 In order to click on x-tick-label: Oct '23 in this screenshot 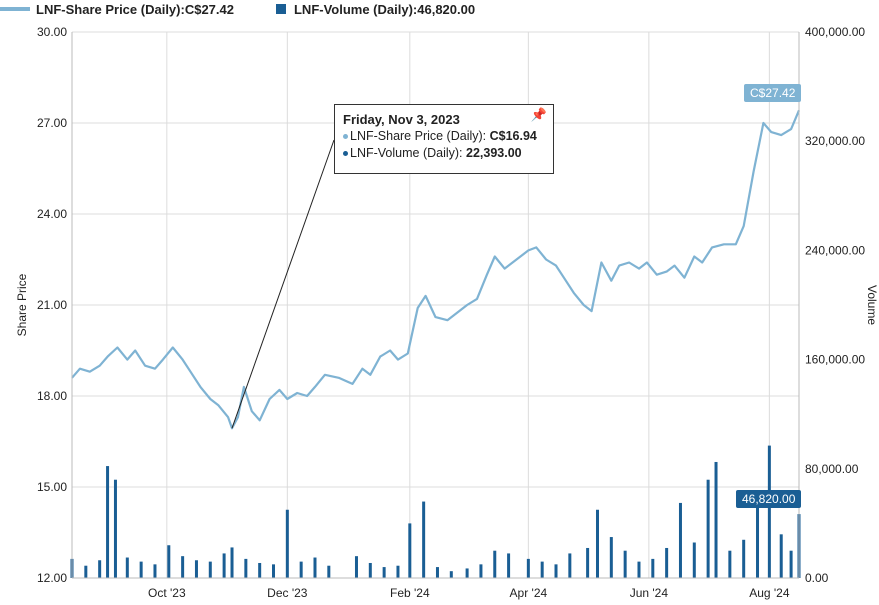, I will do `click(167, 593)`.